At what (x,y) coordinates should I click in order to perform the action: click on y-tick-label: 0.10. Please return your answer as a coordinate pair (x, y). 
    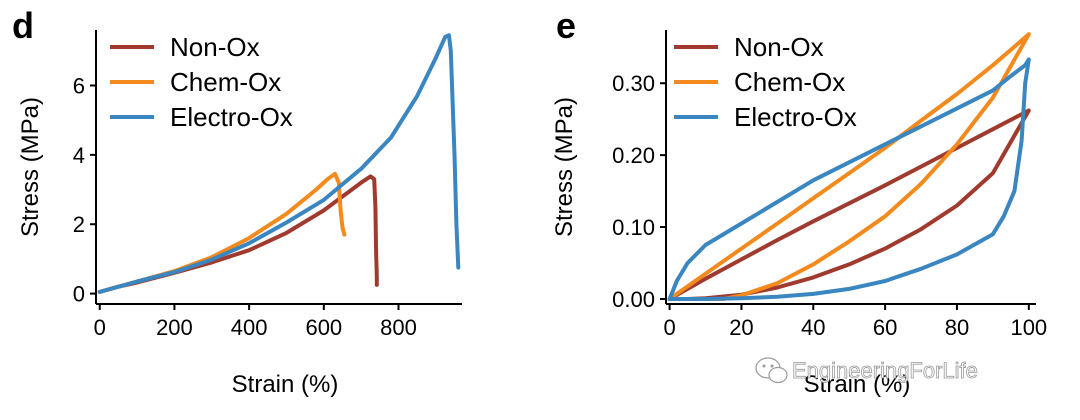
    Looking at the image, I should click on (633, 227).